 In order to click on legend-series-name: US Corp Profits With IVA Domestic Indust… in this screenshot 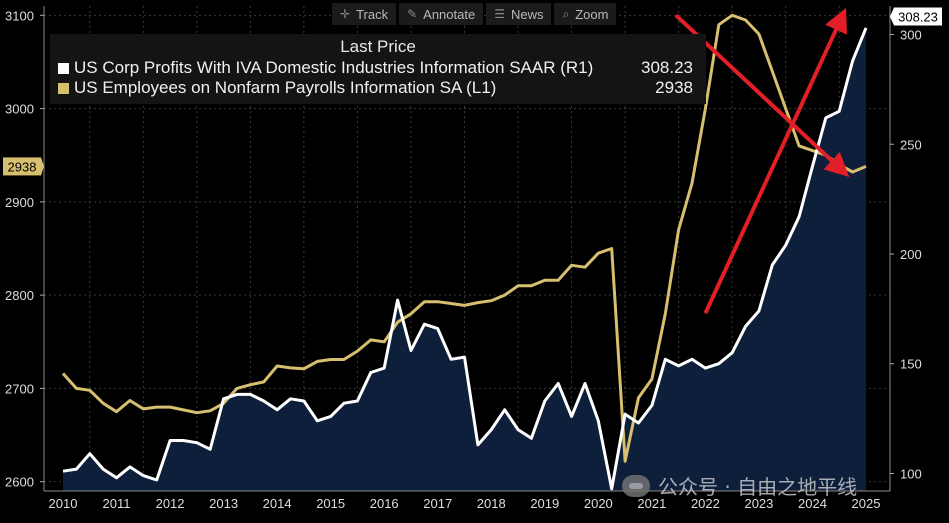, I will do `click(334, 67)`.